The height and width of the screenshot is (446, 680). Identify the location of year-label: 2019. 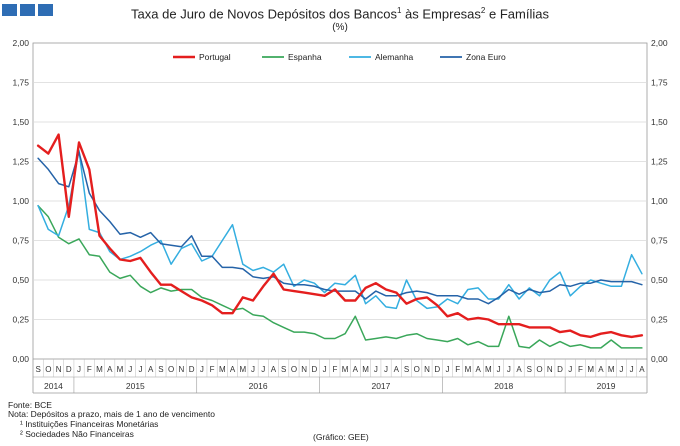
(606, 386).